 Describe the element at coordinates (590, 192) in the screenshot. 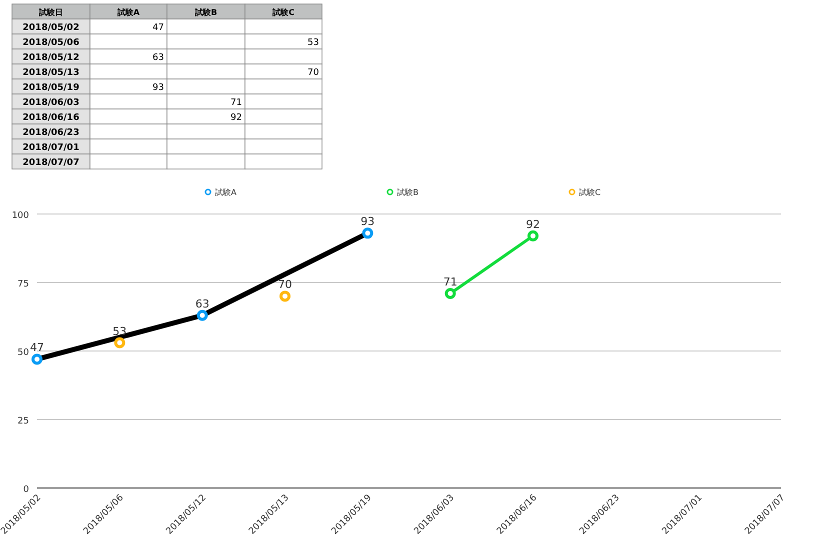

I see `legend-label: 試験C` at that location.